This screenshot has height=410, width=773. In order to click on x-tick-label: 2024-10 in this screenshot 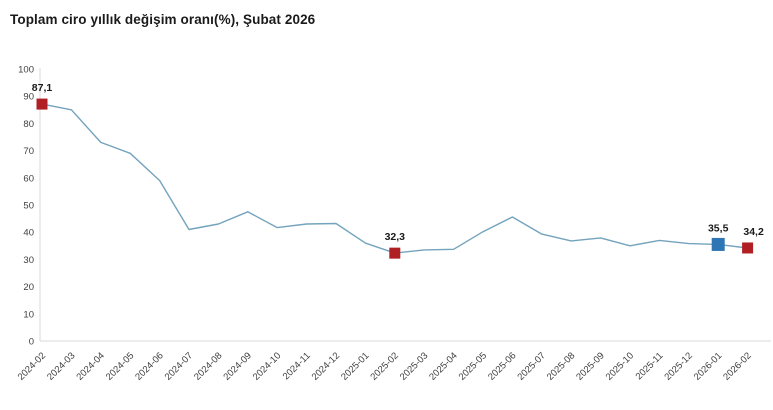, I will do `click(267, 366)`.